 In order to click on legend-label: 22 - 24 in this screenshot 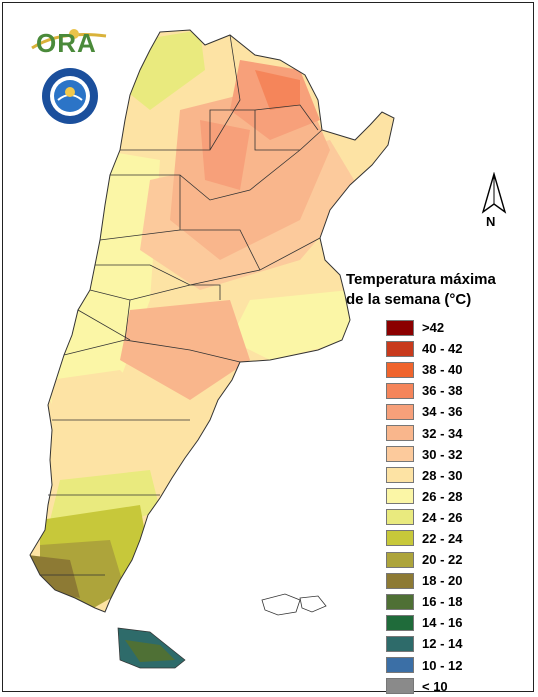, I will do `click(442, 538)`.